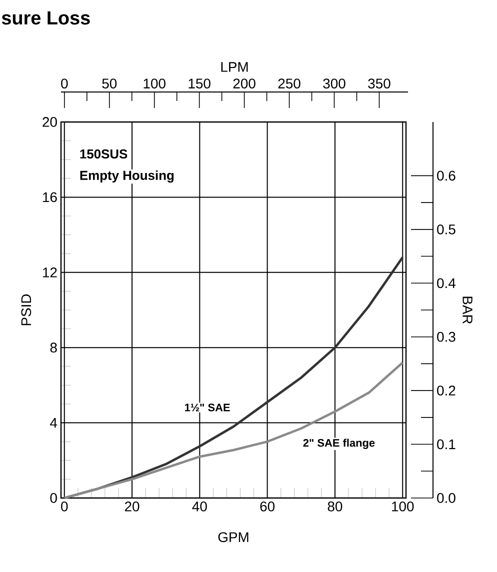 This screenshot has width=497, height=572. I want to click on series-label: 2" SAE flange, so click(339, 443).